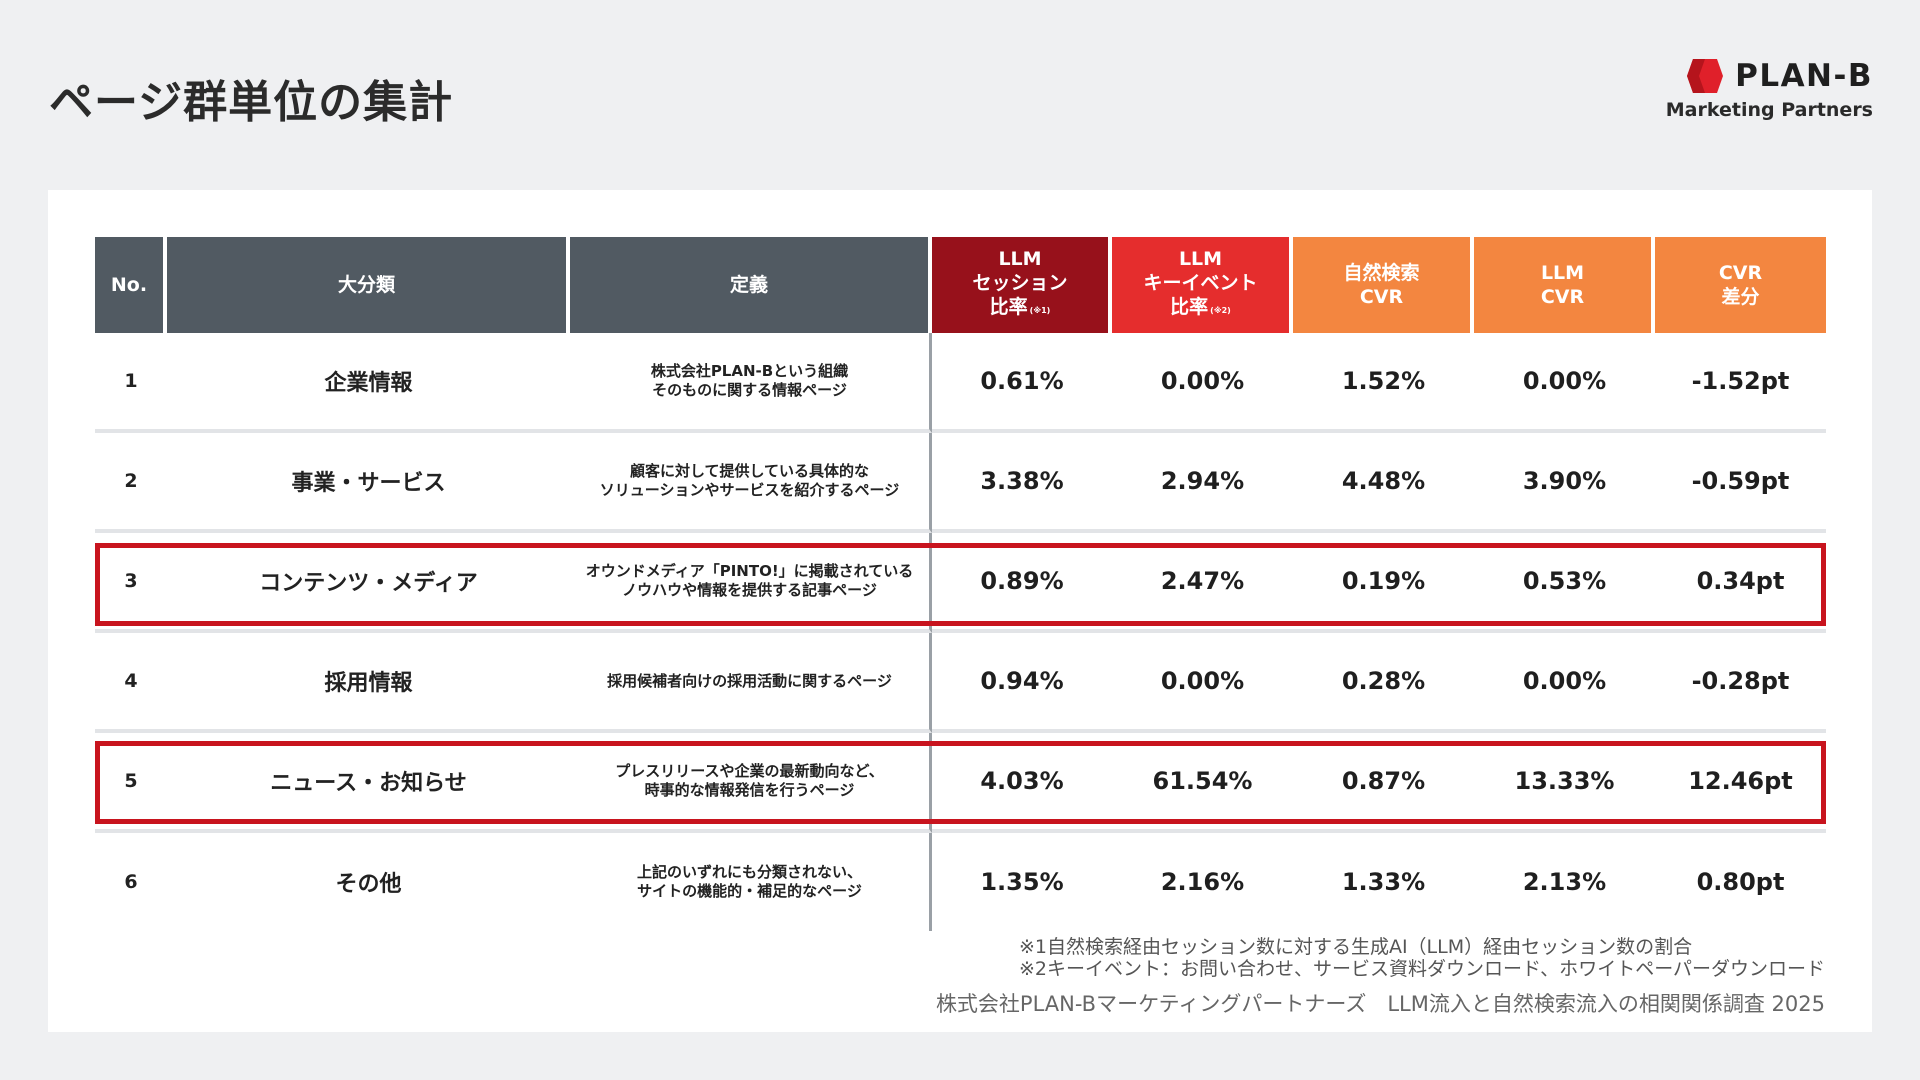  I want to click on row-organic-cvr: 1.52%, so click(1383, 383).